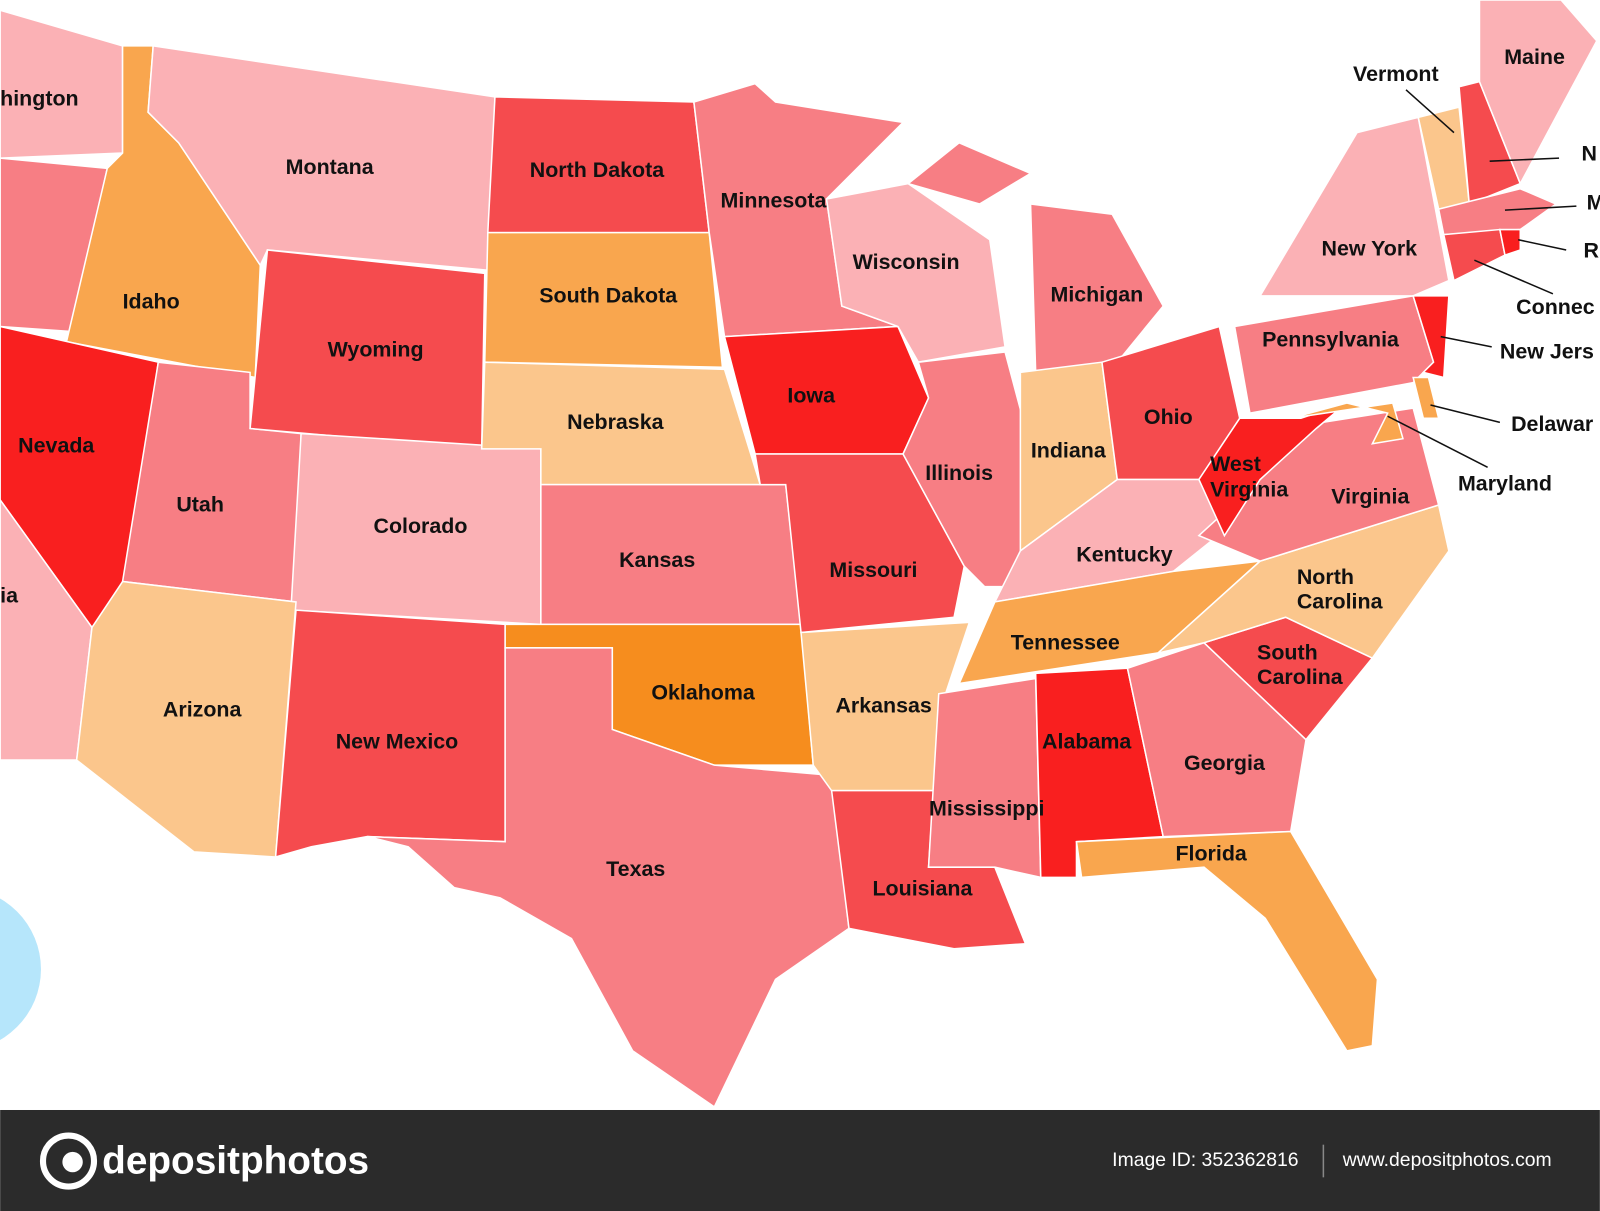  I want to click on state-label: R, so click(1592, 251).